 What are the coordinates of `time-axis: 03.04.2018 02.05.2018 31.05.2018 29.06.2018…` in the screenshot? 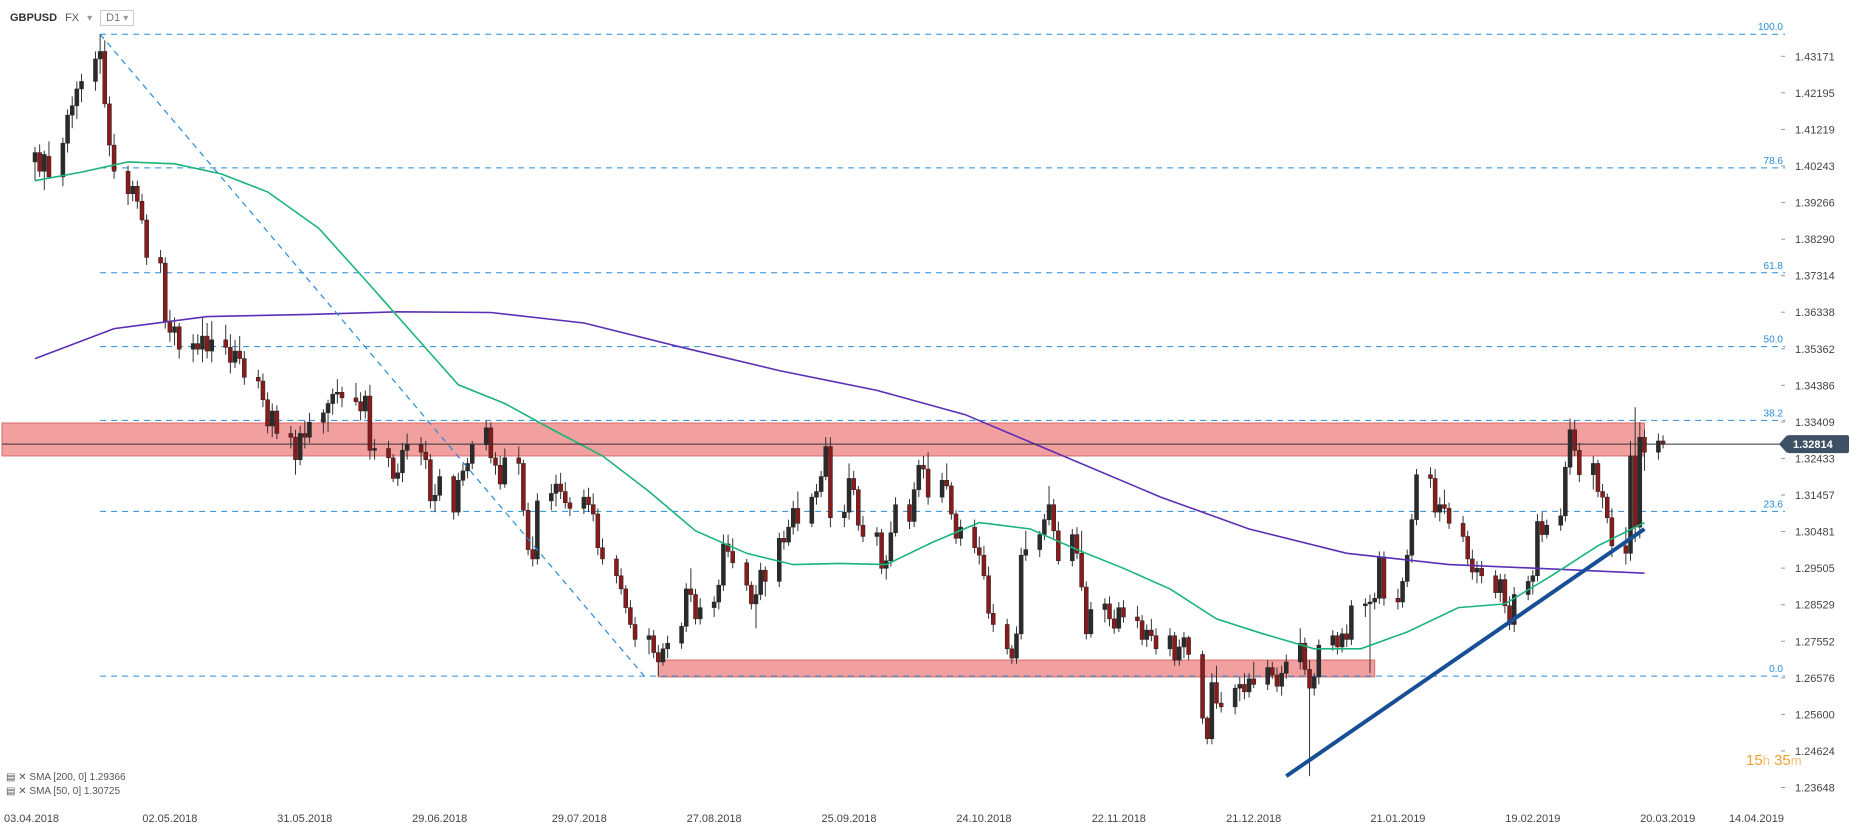 It's located at (894, 819).